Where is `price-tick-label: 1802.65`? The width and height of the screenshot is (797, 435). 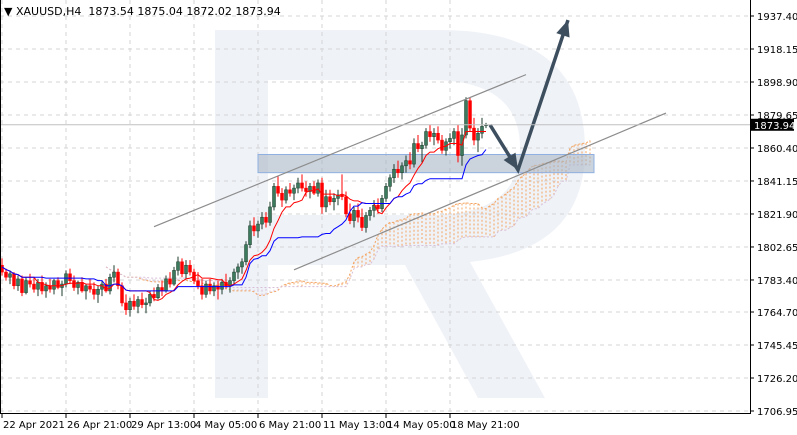
price-tick-label: 1802.65 is located at coordinates (777, 248).